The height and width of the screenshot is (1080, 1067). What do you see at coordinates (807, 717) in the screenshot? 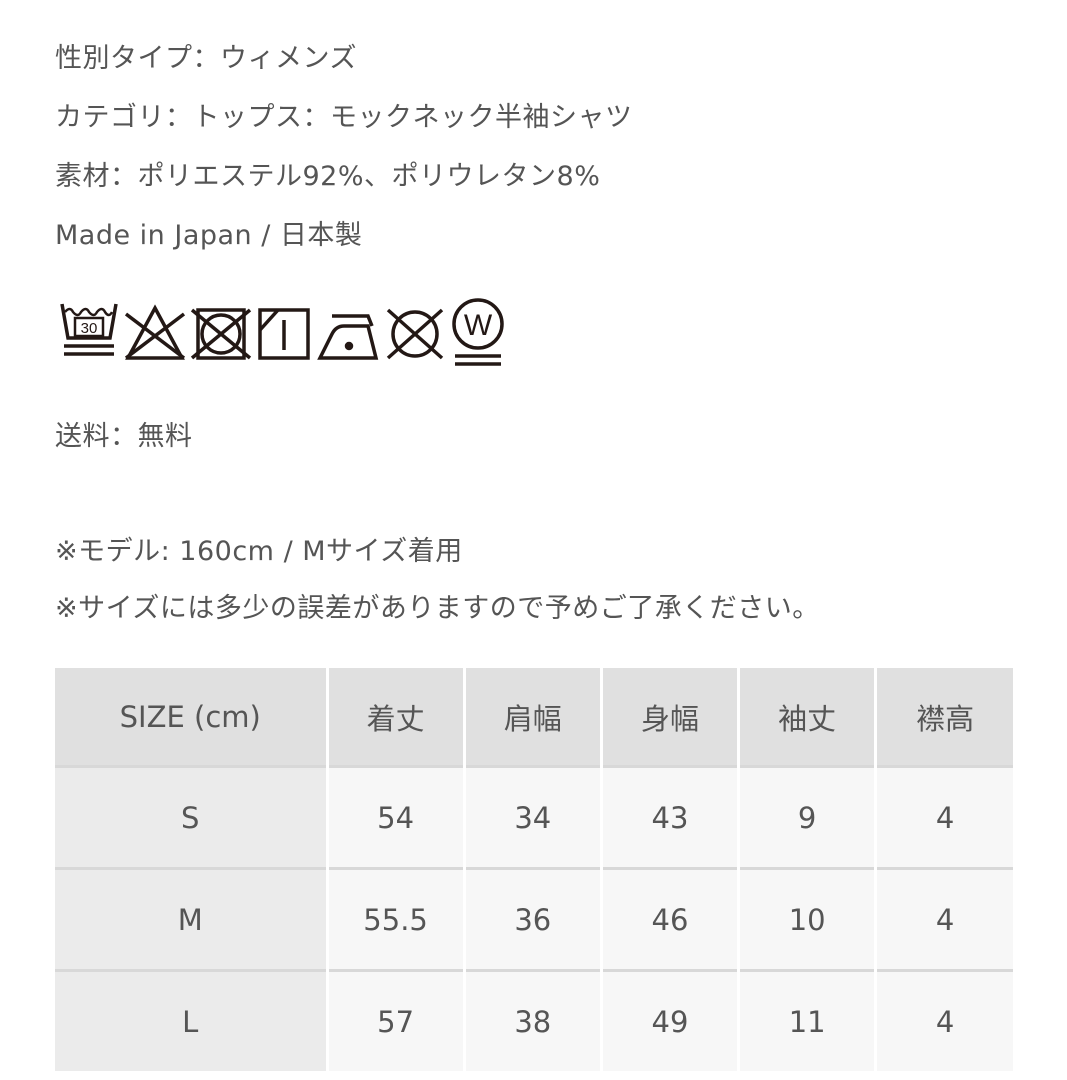
I see `header-sleeve: 袖丈` at bounding box center [807, 717].